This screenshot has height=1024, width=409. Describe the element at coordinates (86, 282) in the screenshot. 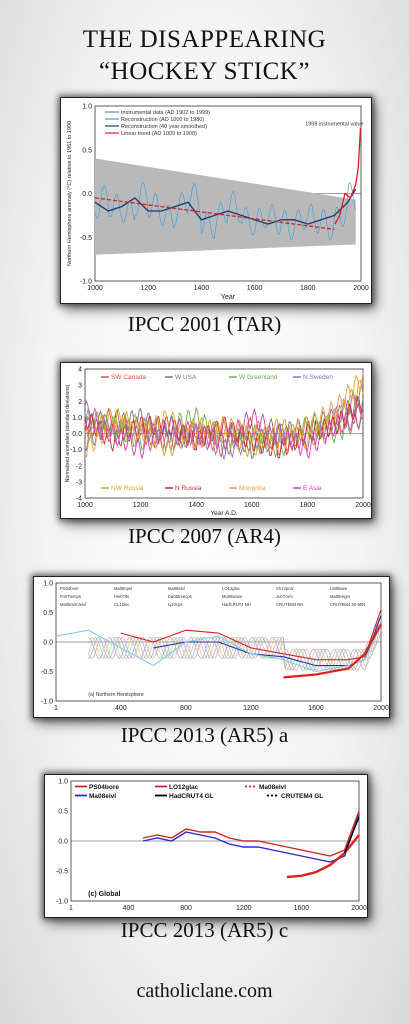

I see `tar-ytick-label: -1.0` at that location.